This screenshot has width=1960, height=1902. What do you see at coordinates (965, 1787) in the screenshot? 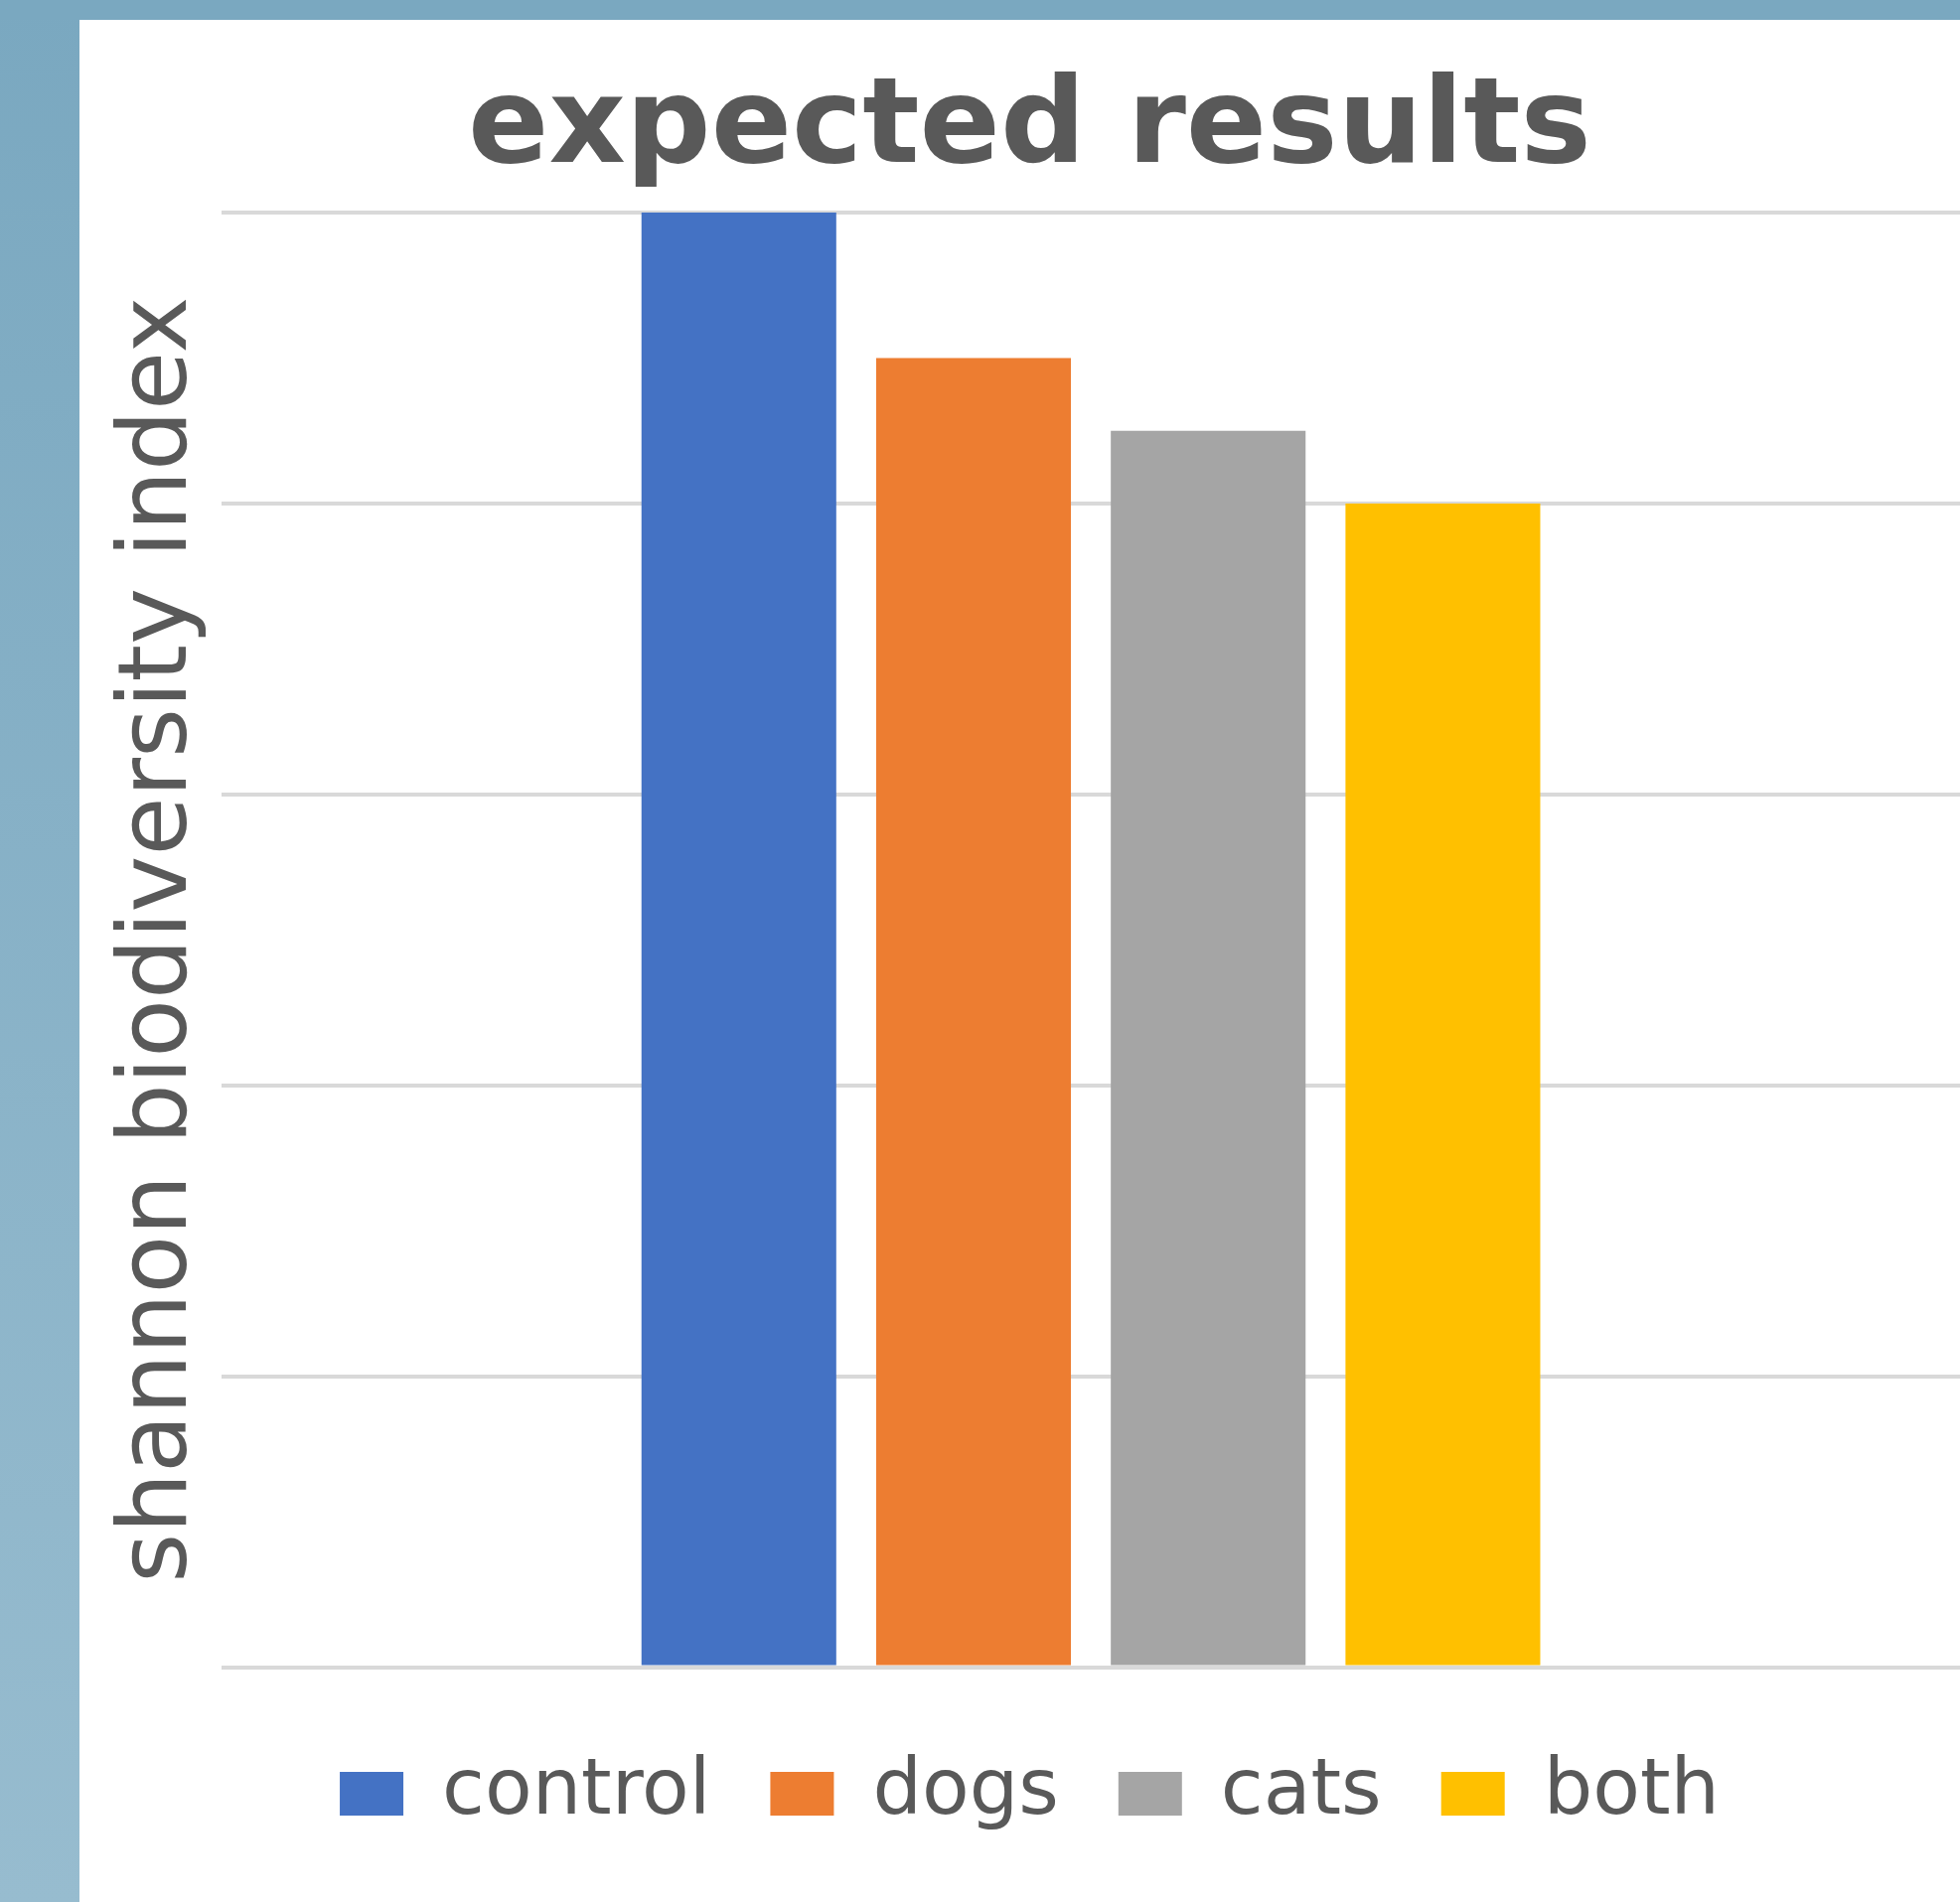
I see `legend-label: dogs` at bounding box center [965, 1787].